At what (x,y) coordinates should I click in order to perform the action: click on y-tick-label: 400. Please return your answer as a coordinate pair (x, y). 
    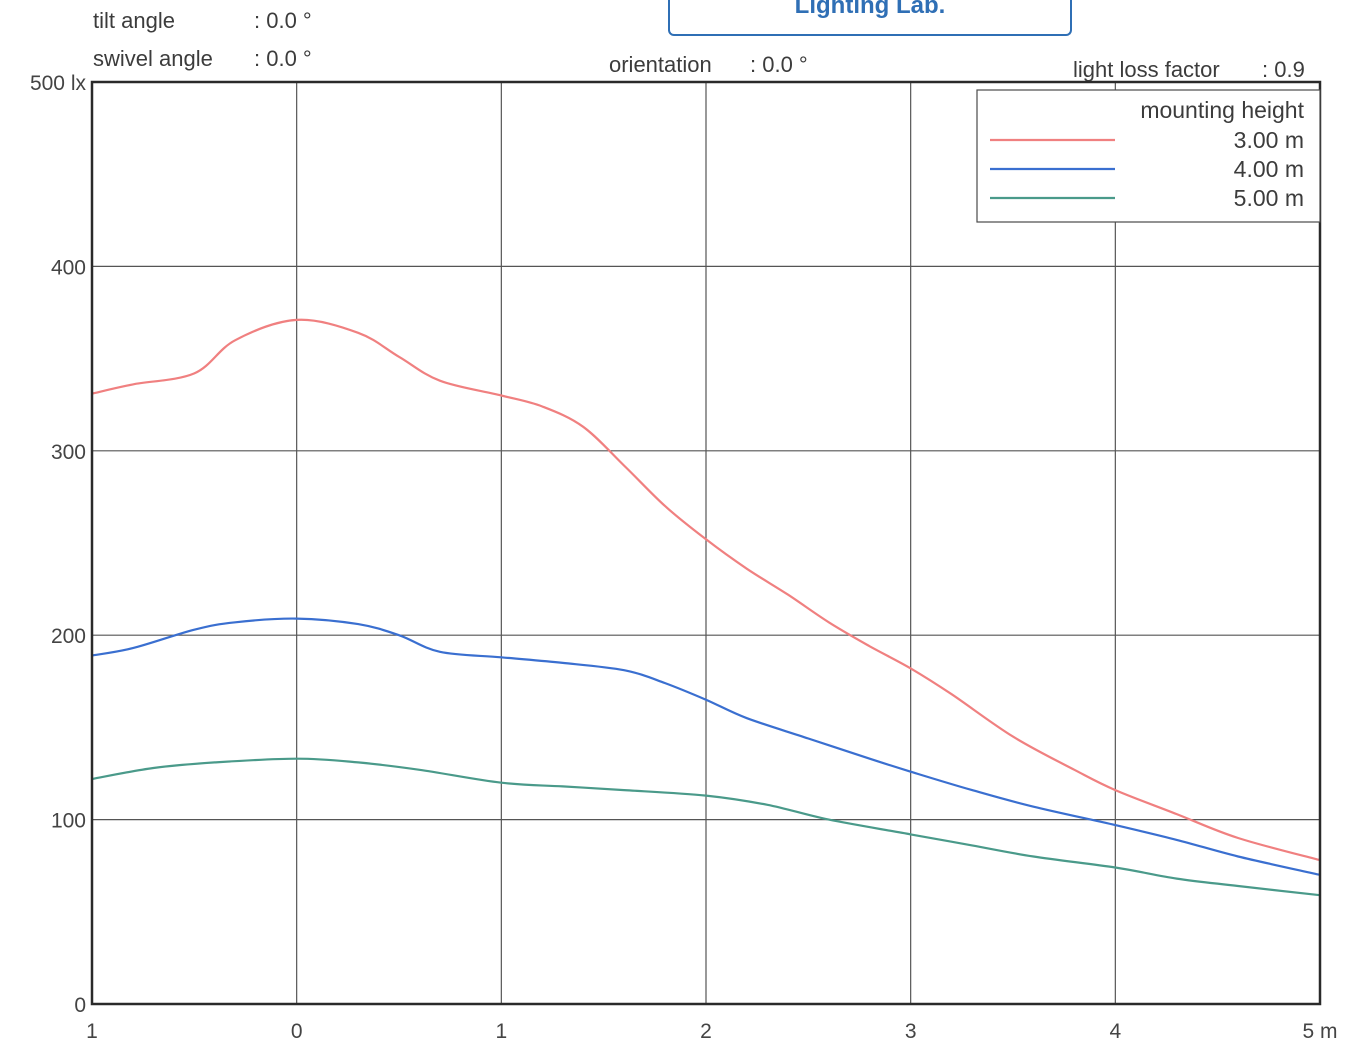
    Looking at the image, I should click on (68, 267).